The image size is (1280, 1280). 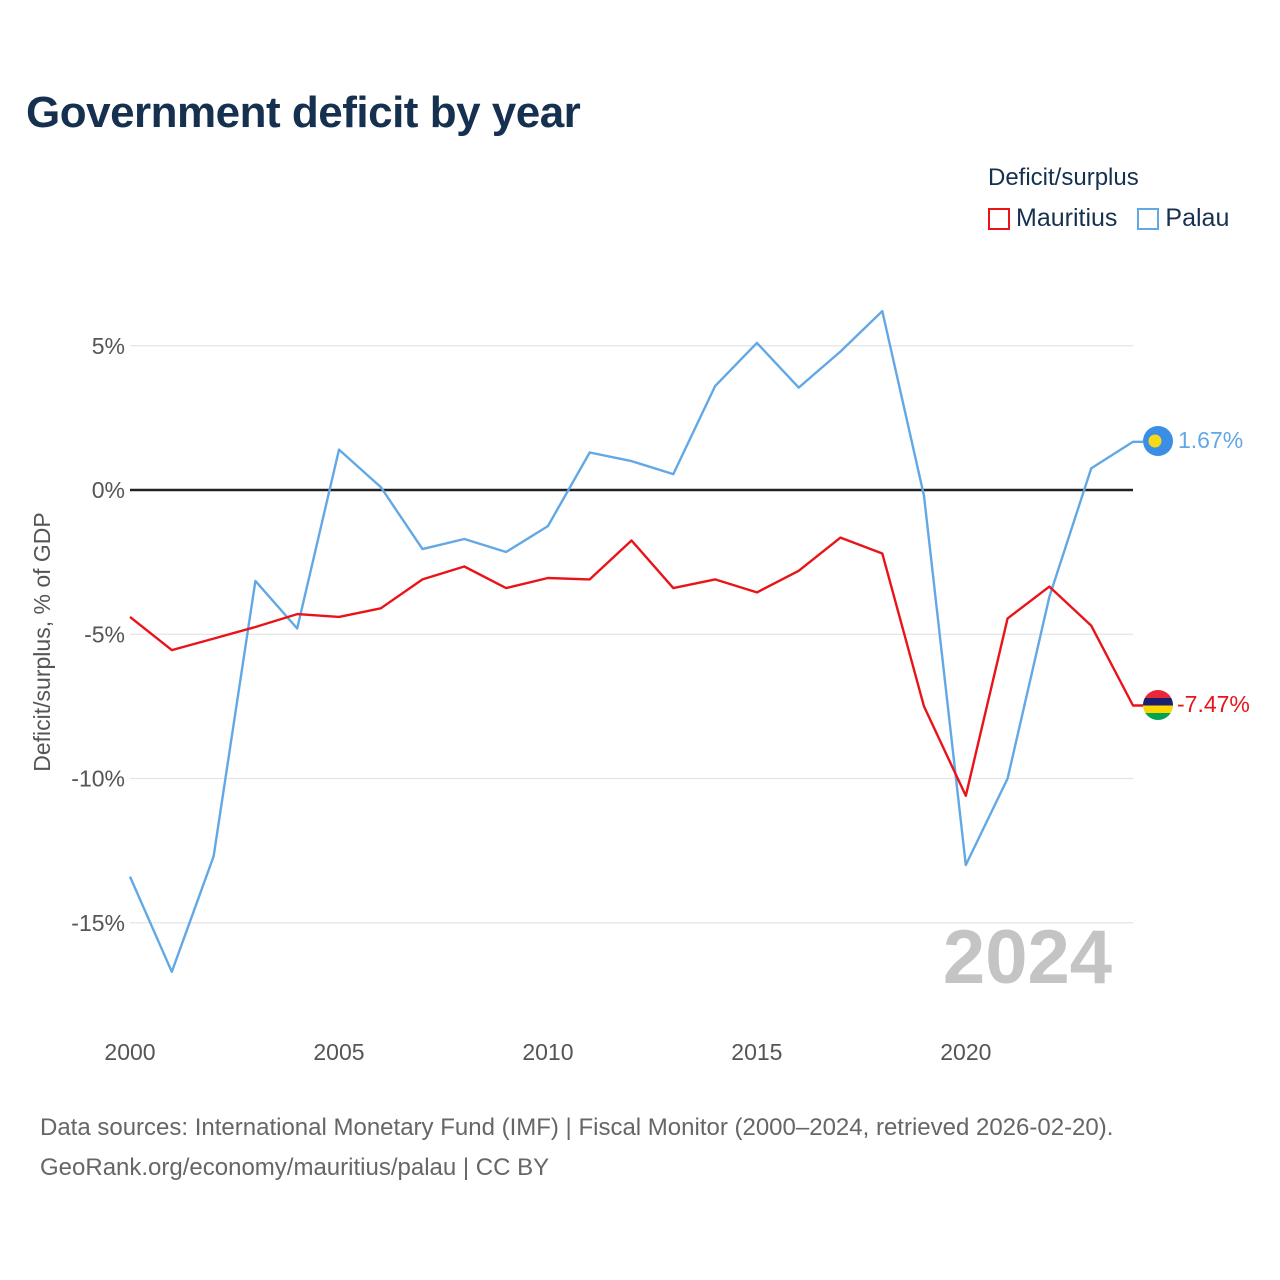 What do you see at coordinates (98, 779) in the screenshot?
I see `y-tick-label: -10%` at bounding box center [98, 779].